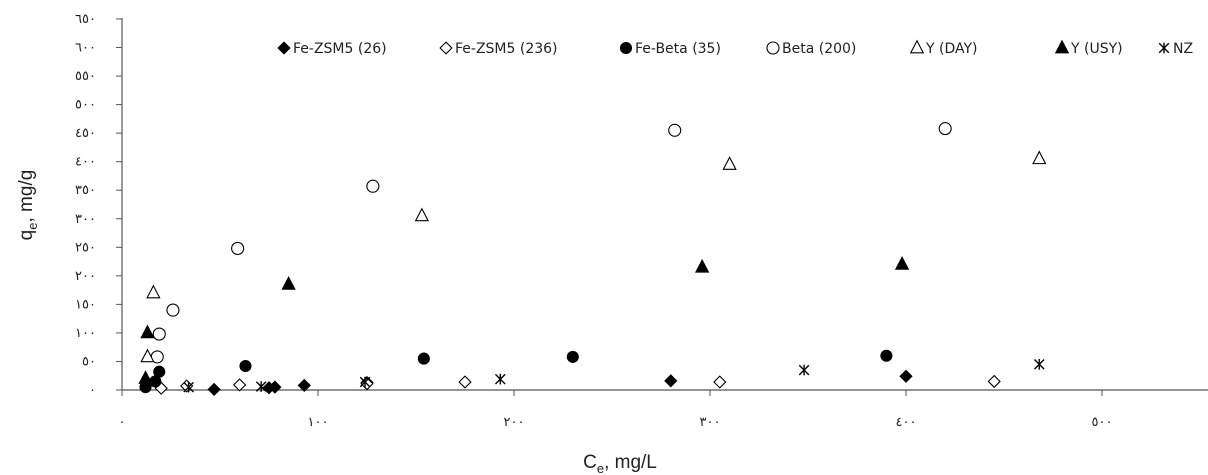 The width and height of the screenshot is (1208, 475). Describe the element at coordinates (1183, 49) in the screenshot. I see `legend-label: NZ` at that location.